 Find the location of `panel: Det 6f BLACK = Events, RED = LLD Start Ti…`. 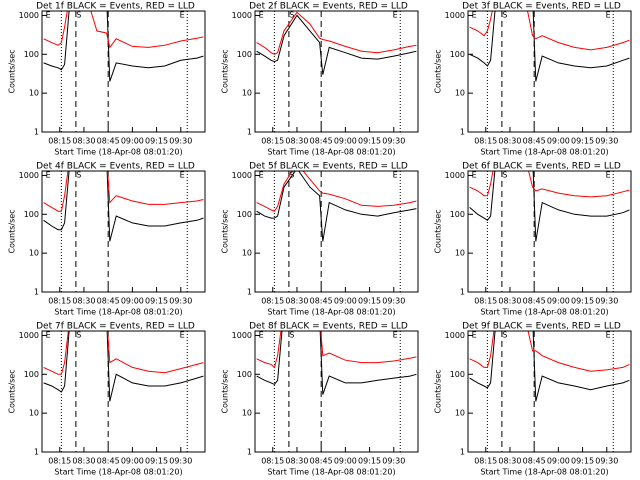

panel: Det 6f BLACK = Events, RED = LLD Start Ti… is located at coordinates (533, 239).